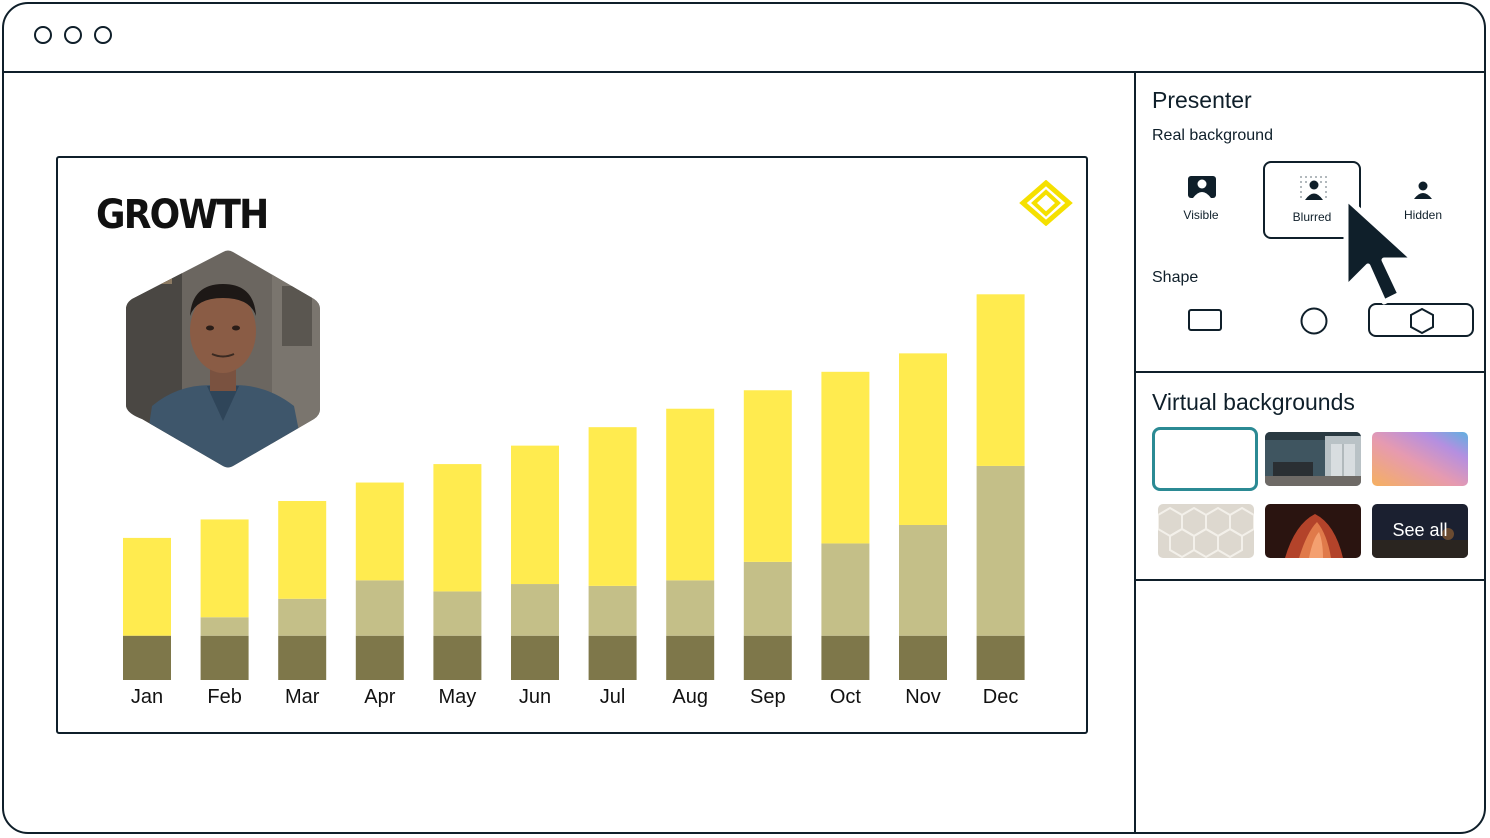  I want to click on x-tick-label-apr: Apr, so click(380, 697).